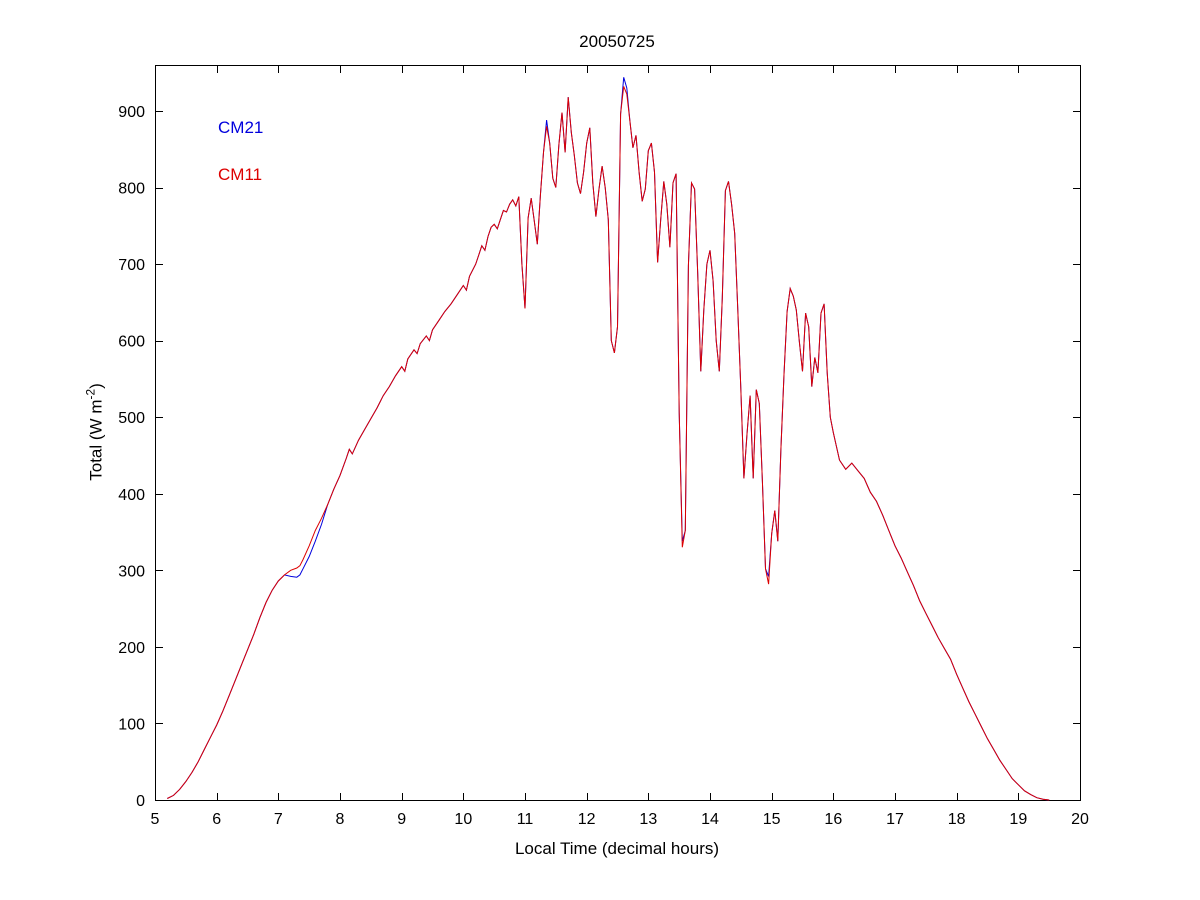 Image resolution: width=1200 pixels, height=900 pixels. What do you see at coordinates (587, 819) in the screenshot?
I see `x-tick-label: 12` at bounding box center [587, 819].